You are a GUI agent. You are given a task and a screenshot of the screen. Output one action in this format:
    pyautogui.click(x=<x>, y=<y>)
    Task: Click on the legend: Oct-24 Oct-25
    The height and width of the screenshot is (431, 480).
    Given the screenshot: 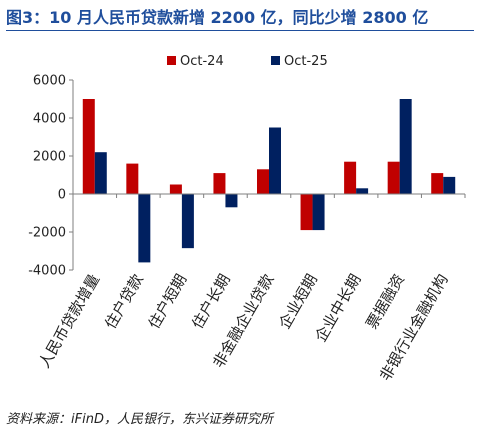 What is the action you would take?
    pyautogui.click(x=247, y=61)
    